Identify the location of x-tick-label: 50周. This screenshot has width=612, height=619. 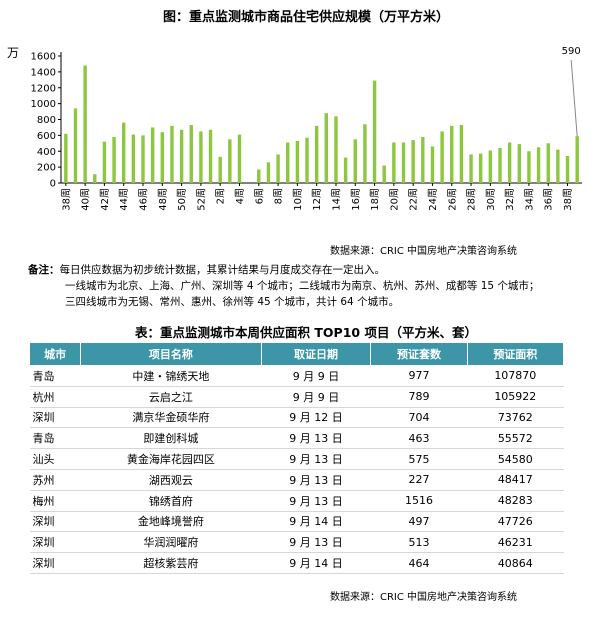
(182, 199).